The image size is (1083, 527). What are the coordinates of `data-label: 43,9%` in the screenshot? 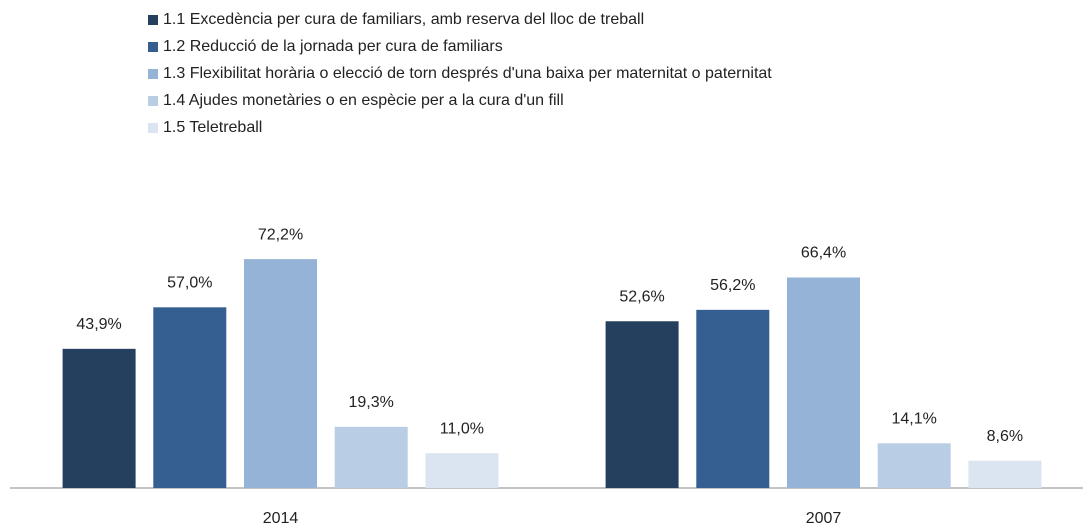 It's located at (98, 324).